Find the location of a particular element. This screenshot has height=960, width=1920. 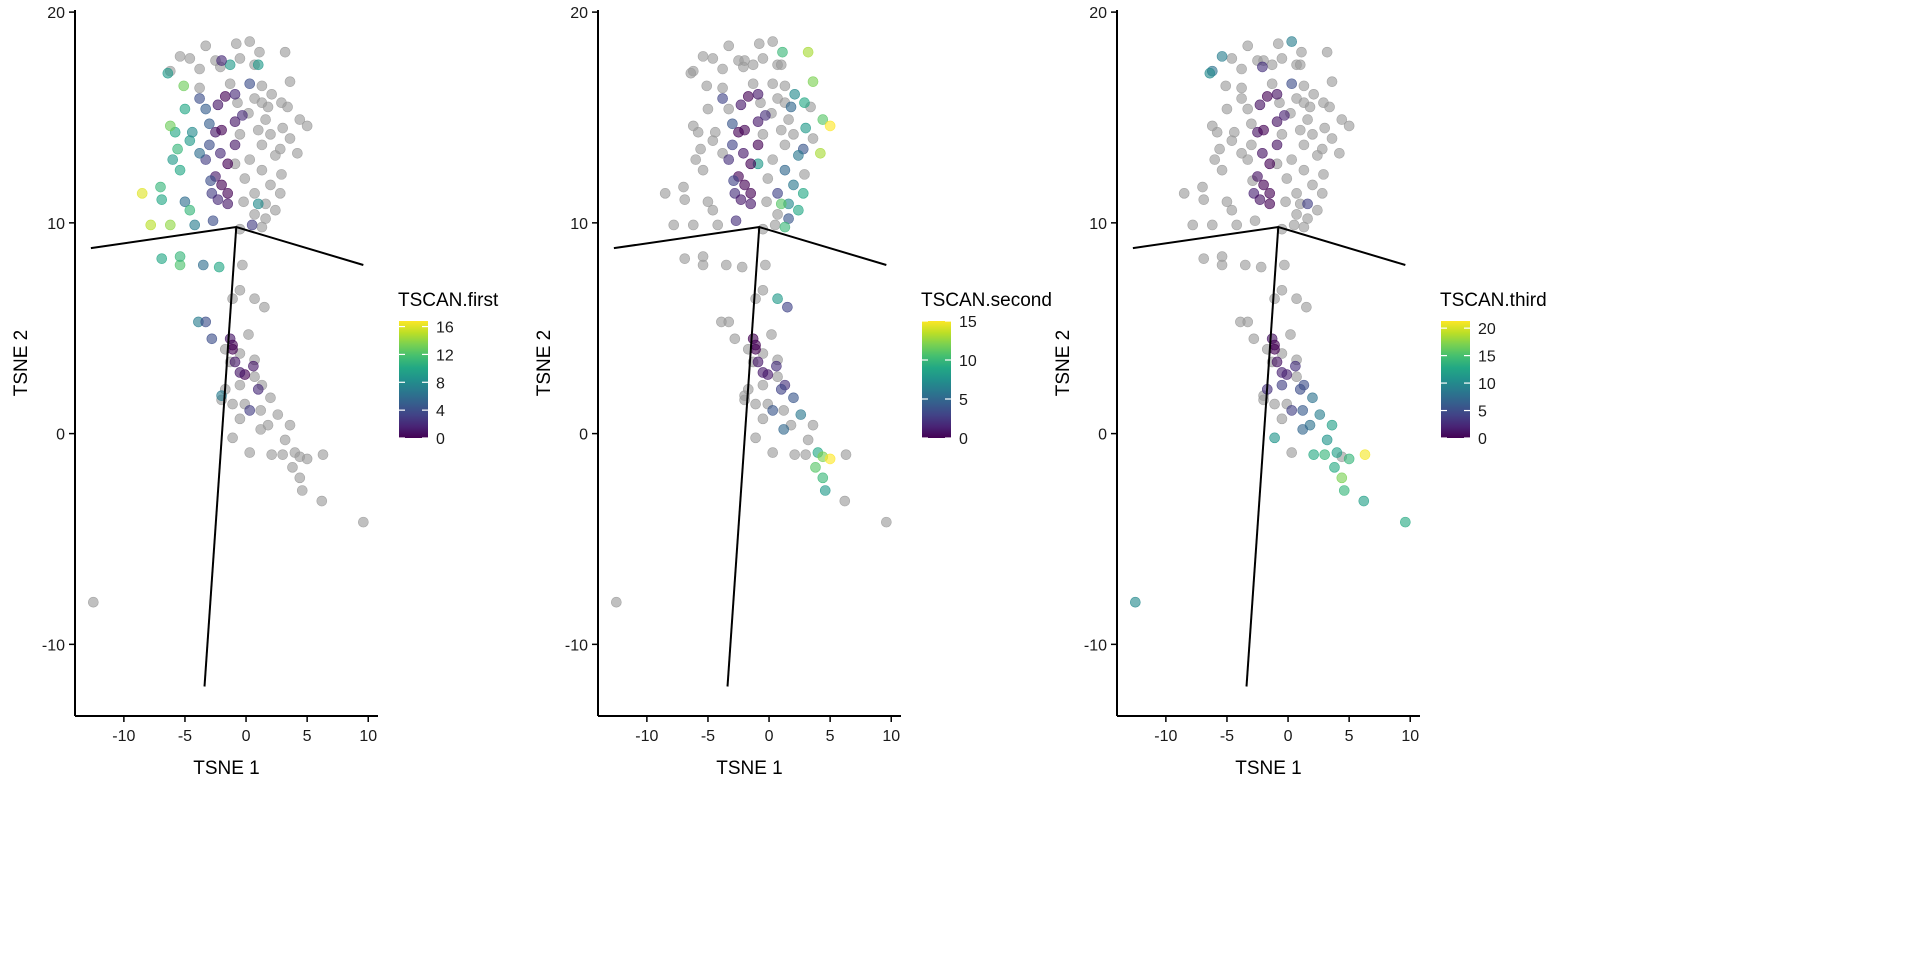

colorbar-tick-label: 16 is located at coordinates (445, 328).